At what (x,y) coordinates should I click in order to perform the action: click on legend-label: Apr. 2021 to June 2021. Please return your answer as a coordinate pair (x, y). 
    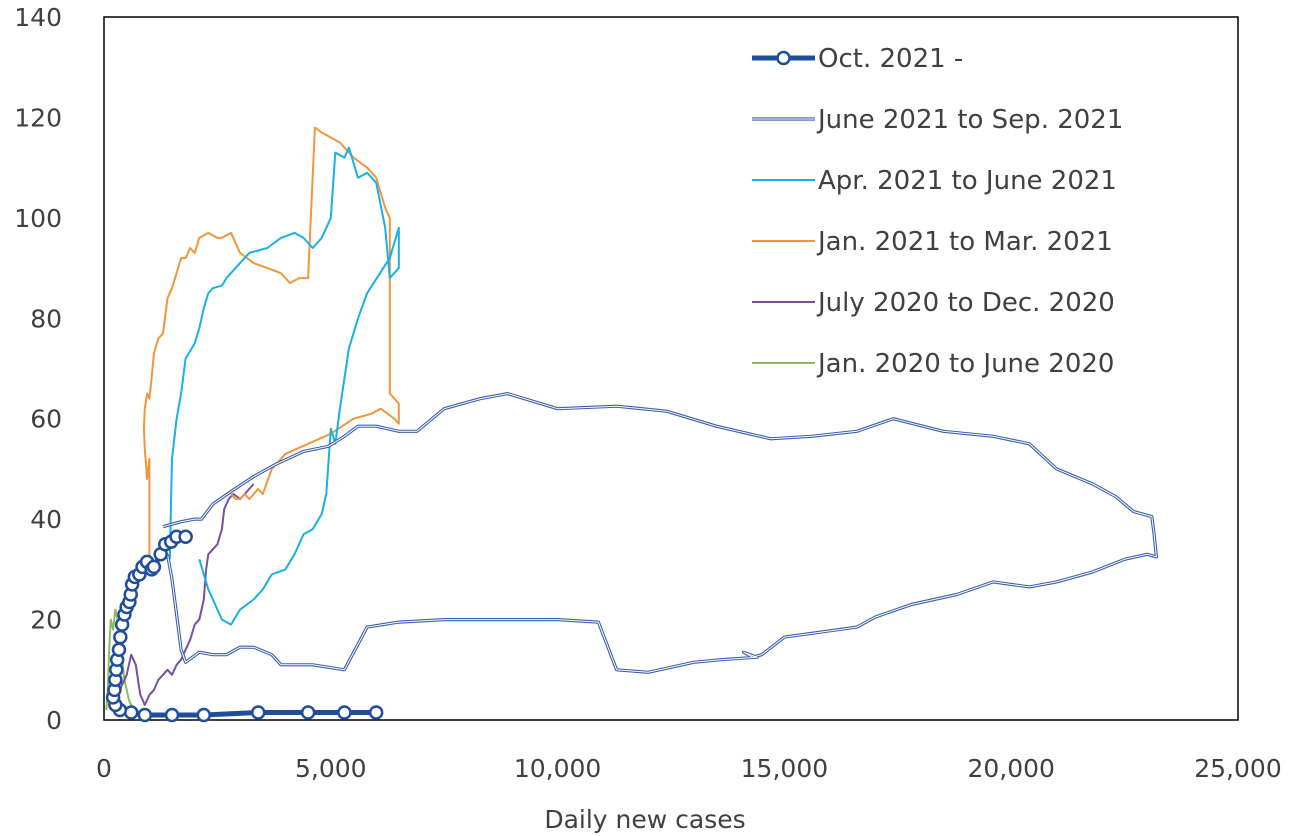
    Looking at the image, I should click on (967, 181).